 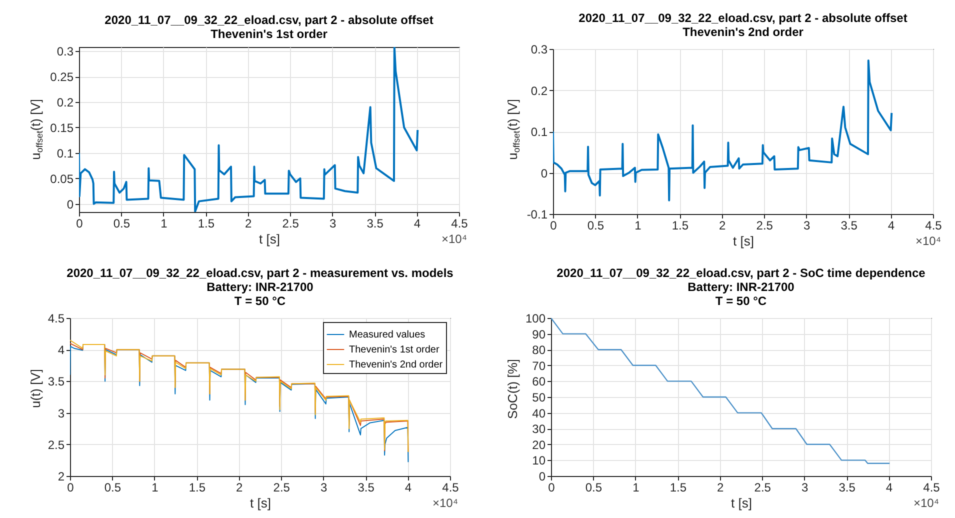 What do you see at coordinates (62, 178) in the screenshot?
I see `y-tick-label: 0.05` at bounding box center [62, 178].